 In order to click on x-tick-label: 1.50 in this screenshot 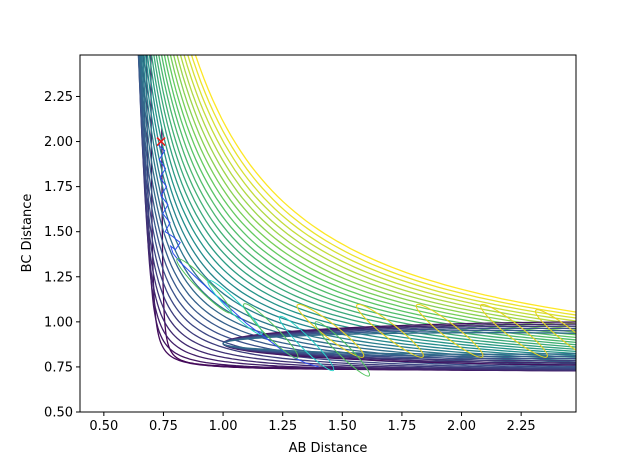, I will do `click(342, 426)`.